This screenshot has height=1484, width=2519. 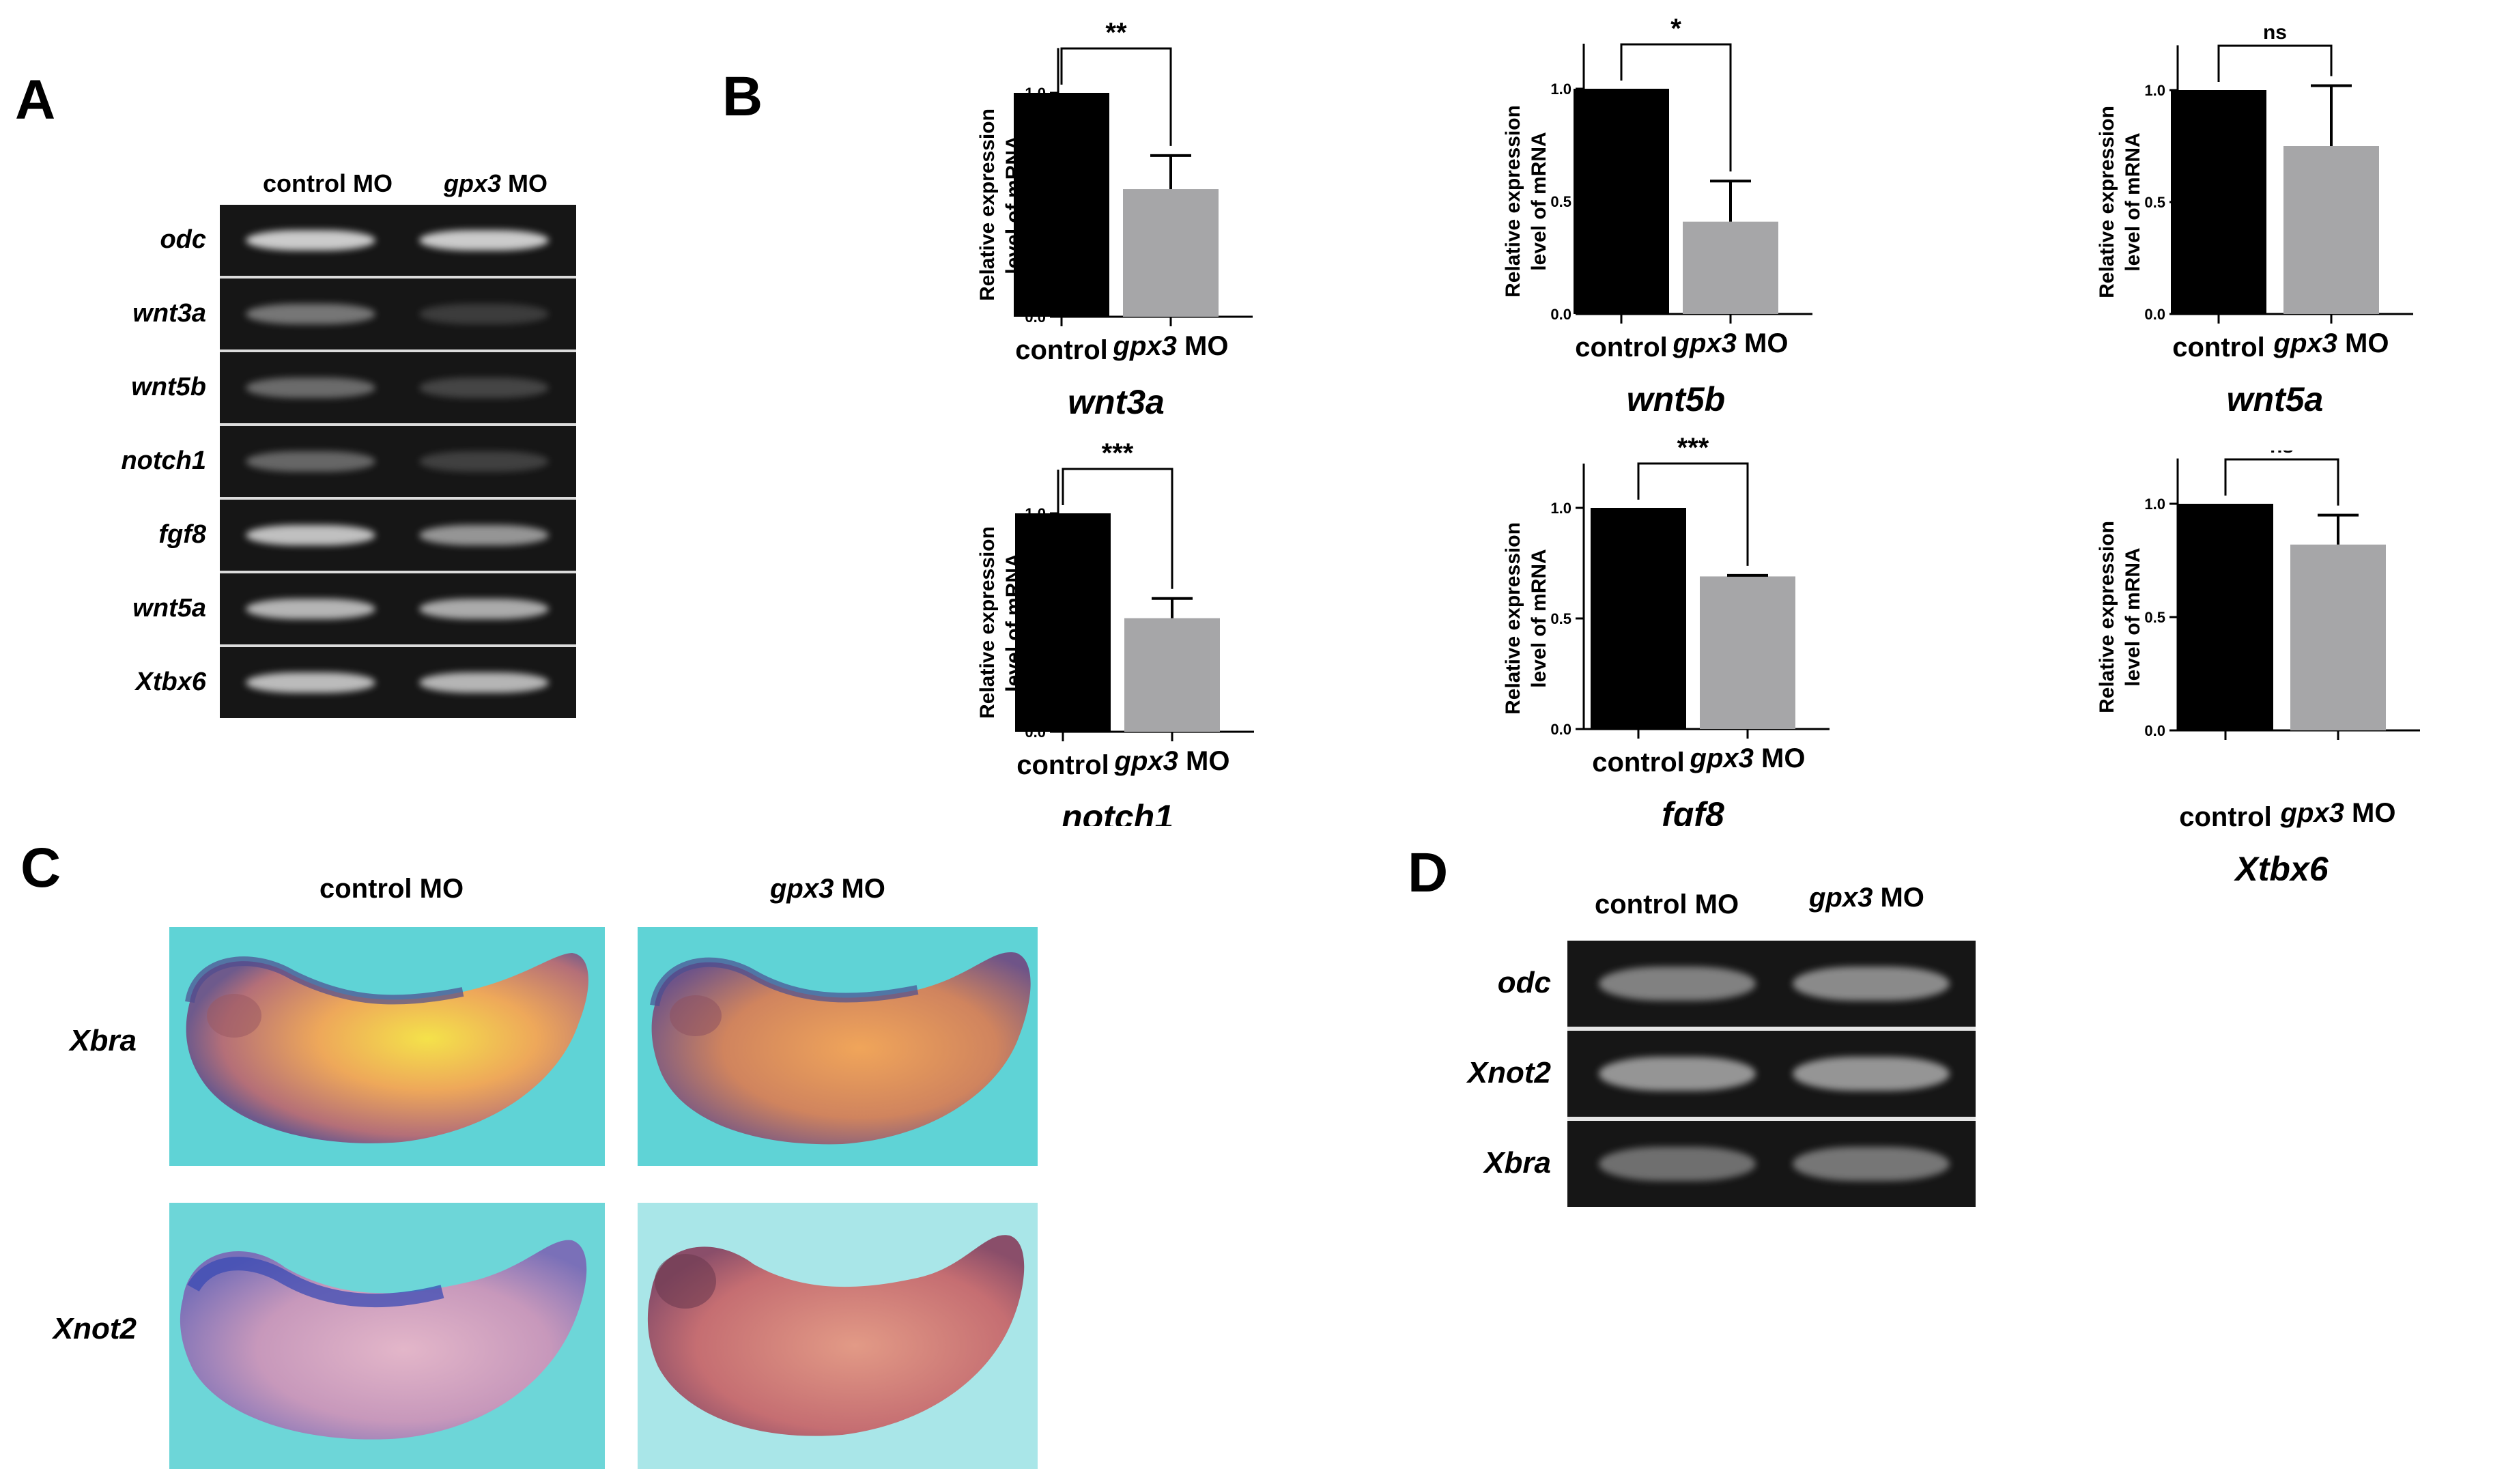 I want to click on gel-band-notch1-control, so click(x=311, y=461).